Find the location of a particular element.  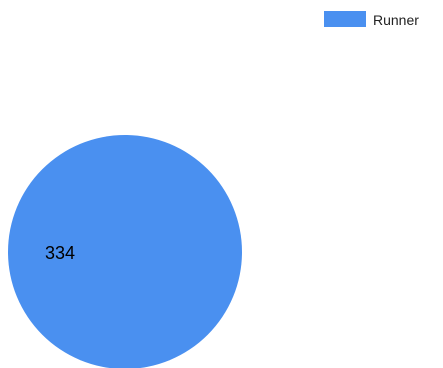

pie-labels: 334 is located at coordinates (60, 253).